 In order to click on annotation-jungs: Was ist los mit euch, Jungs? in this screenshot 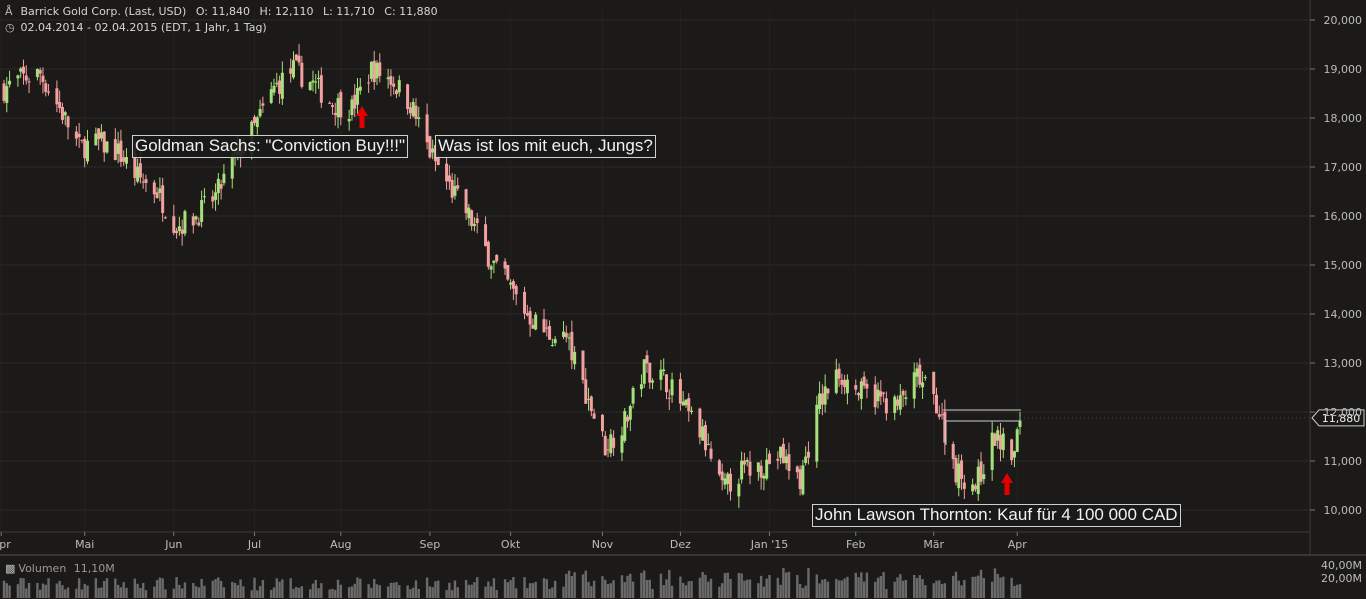, I will do `click(545, 146)`.